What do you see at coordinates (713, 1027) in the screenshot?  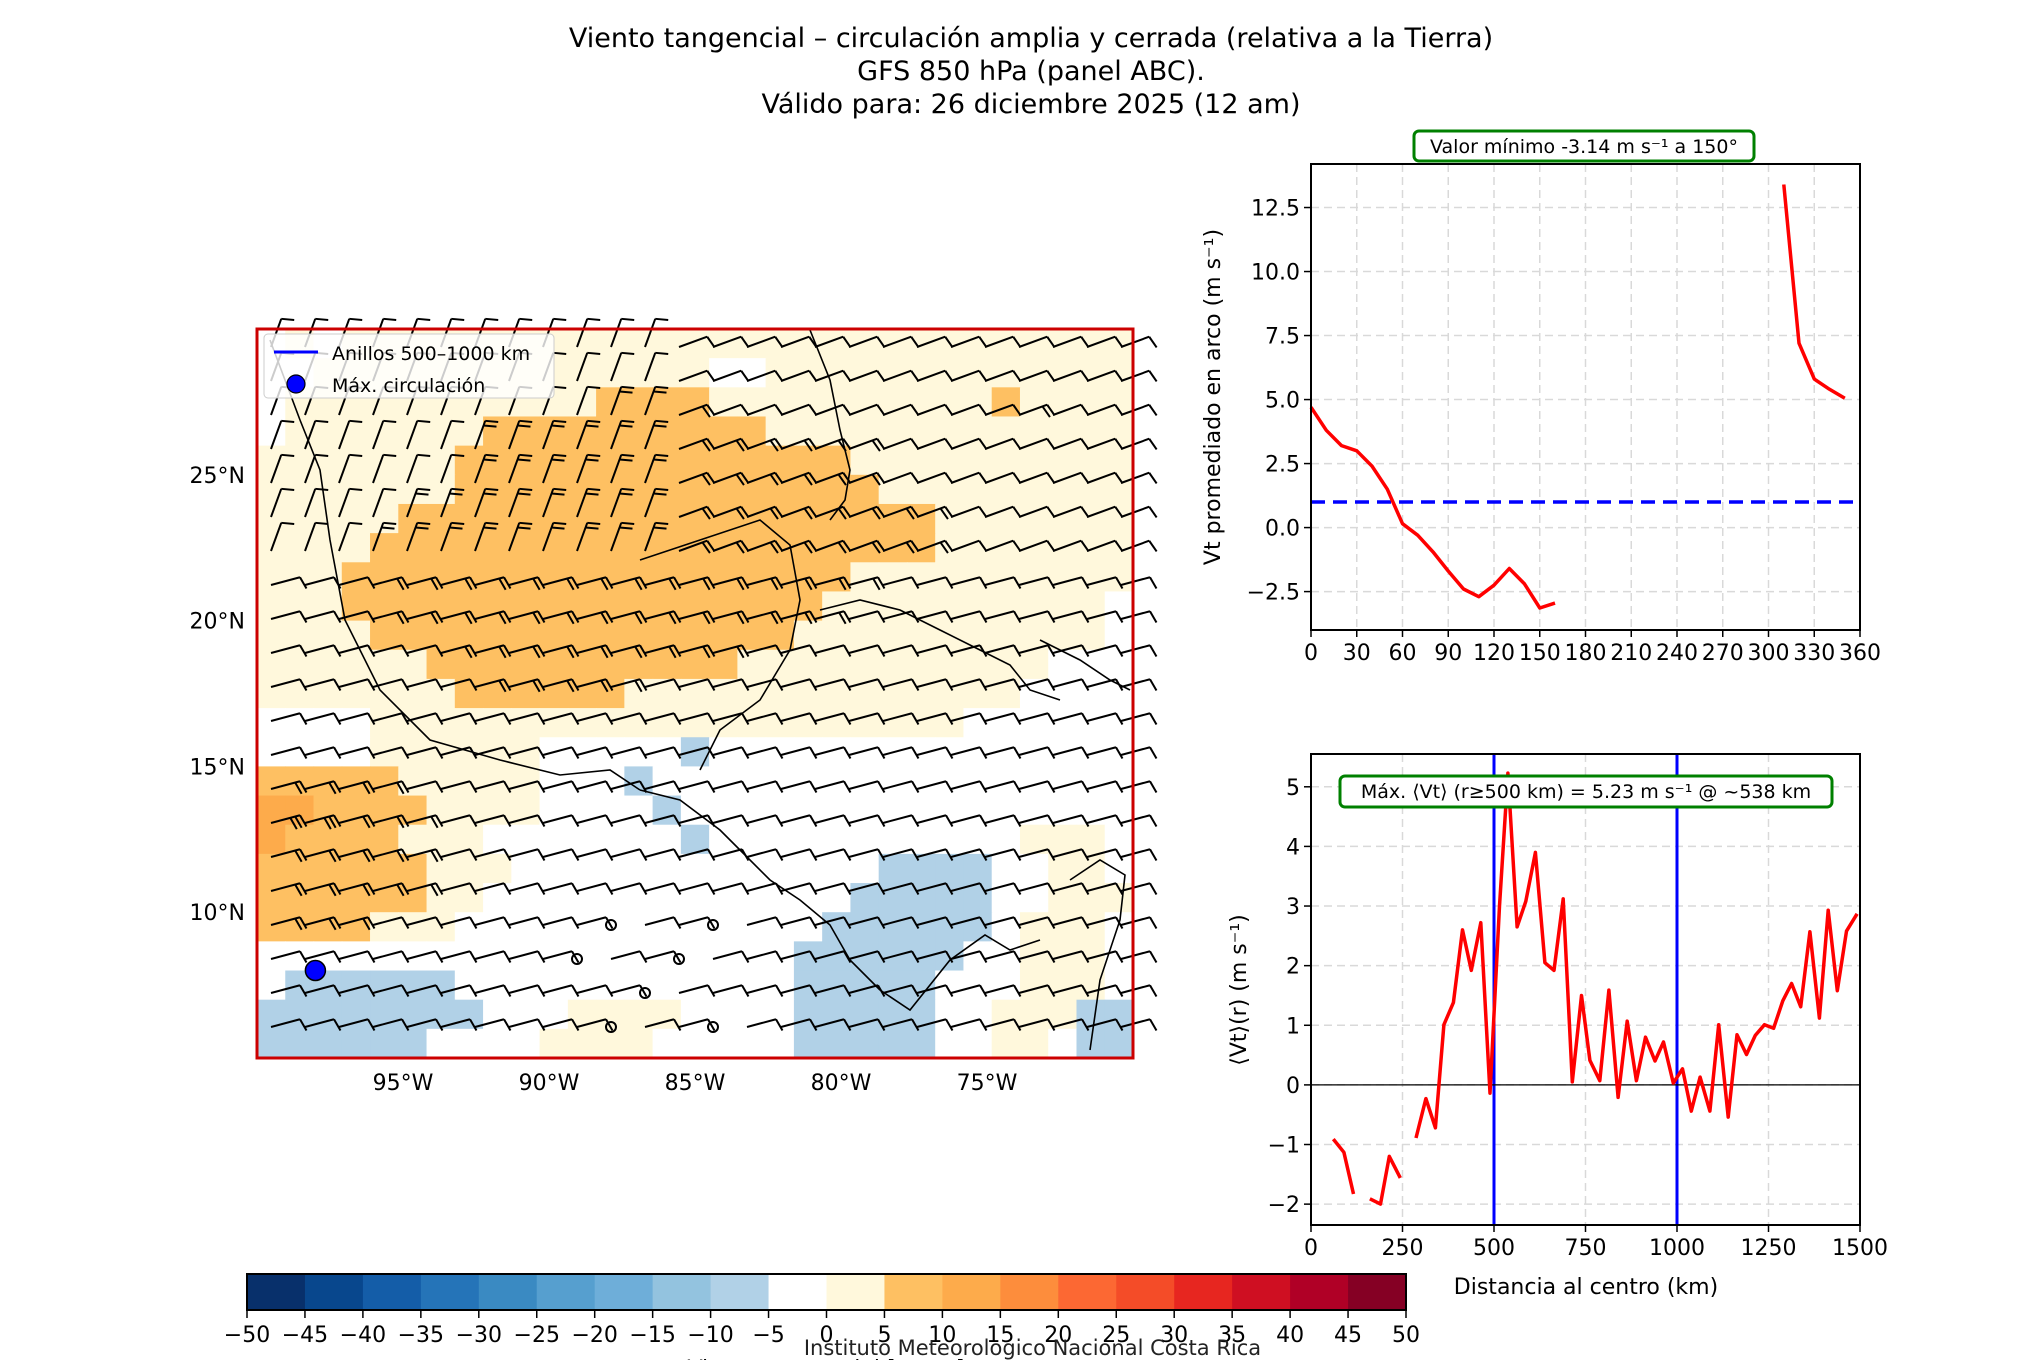 I see `calm-circle` at bounding box center [713, 1027].